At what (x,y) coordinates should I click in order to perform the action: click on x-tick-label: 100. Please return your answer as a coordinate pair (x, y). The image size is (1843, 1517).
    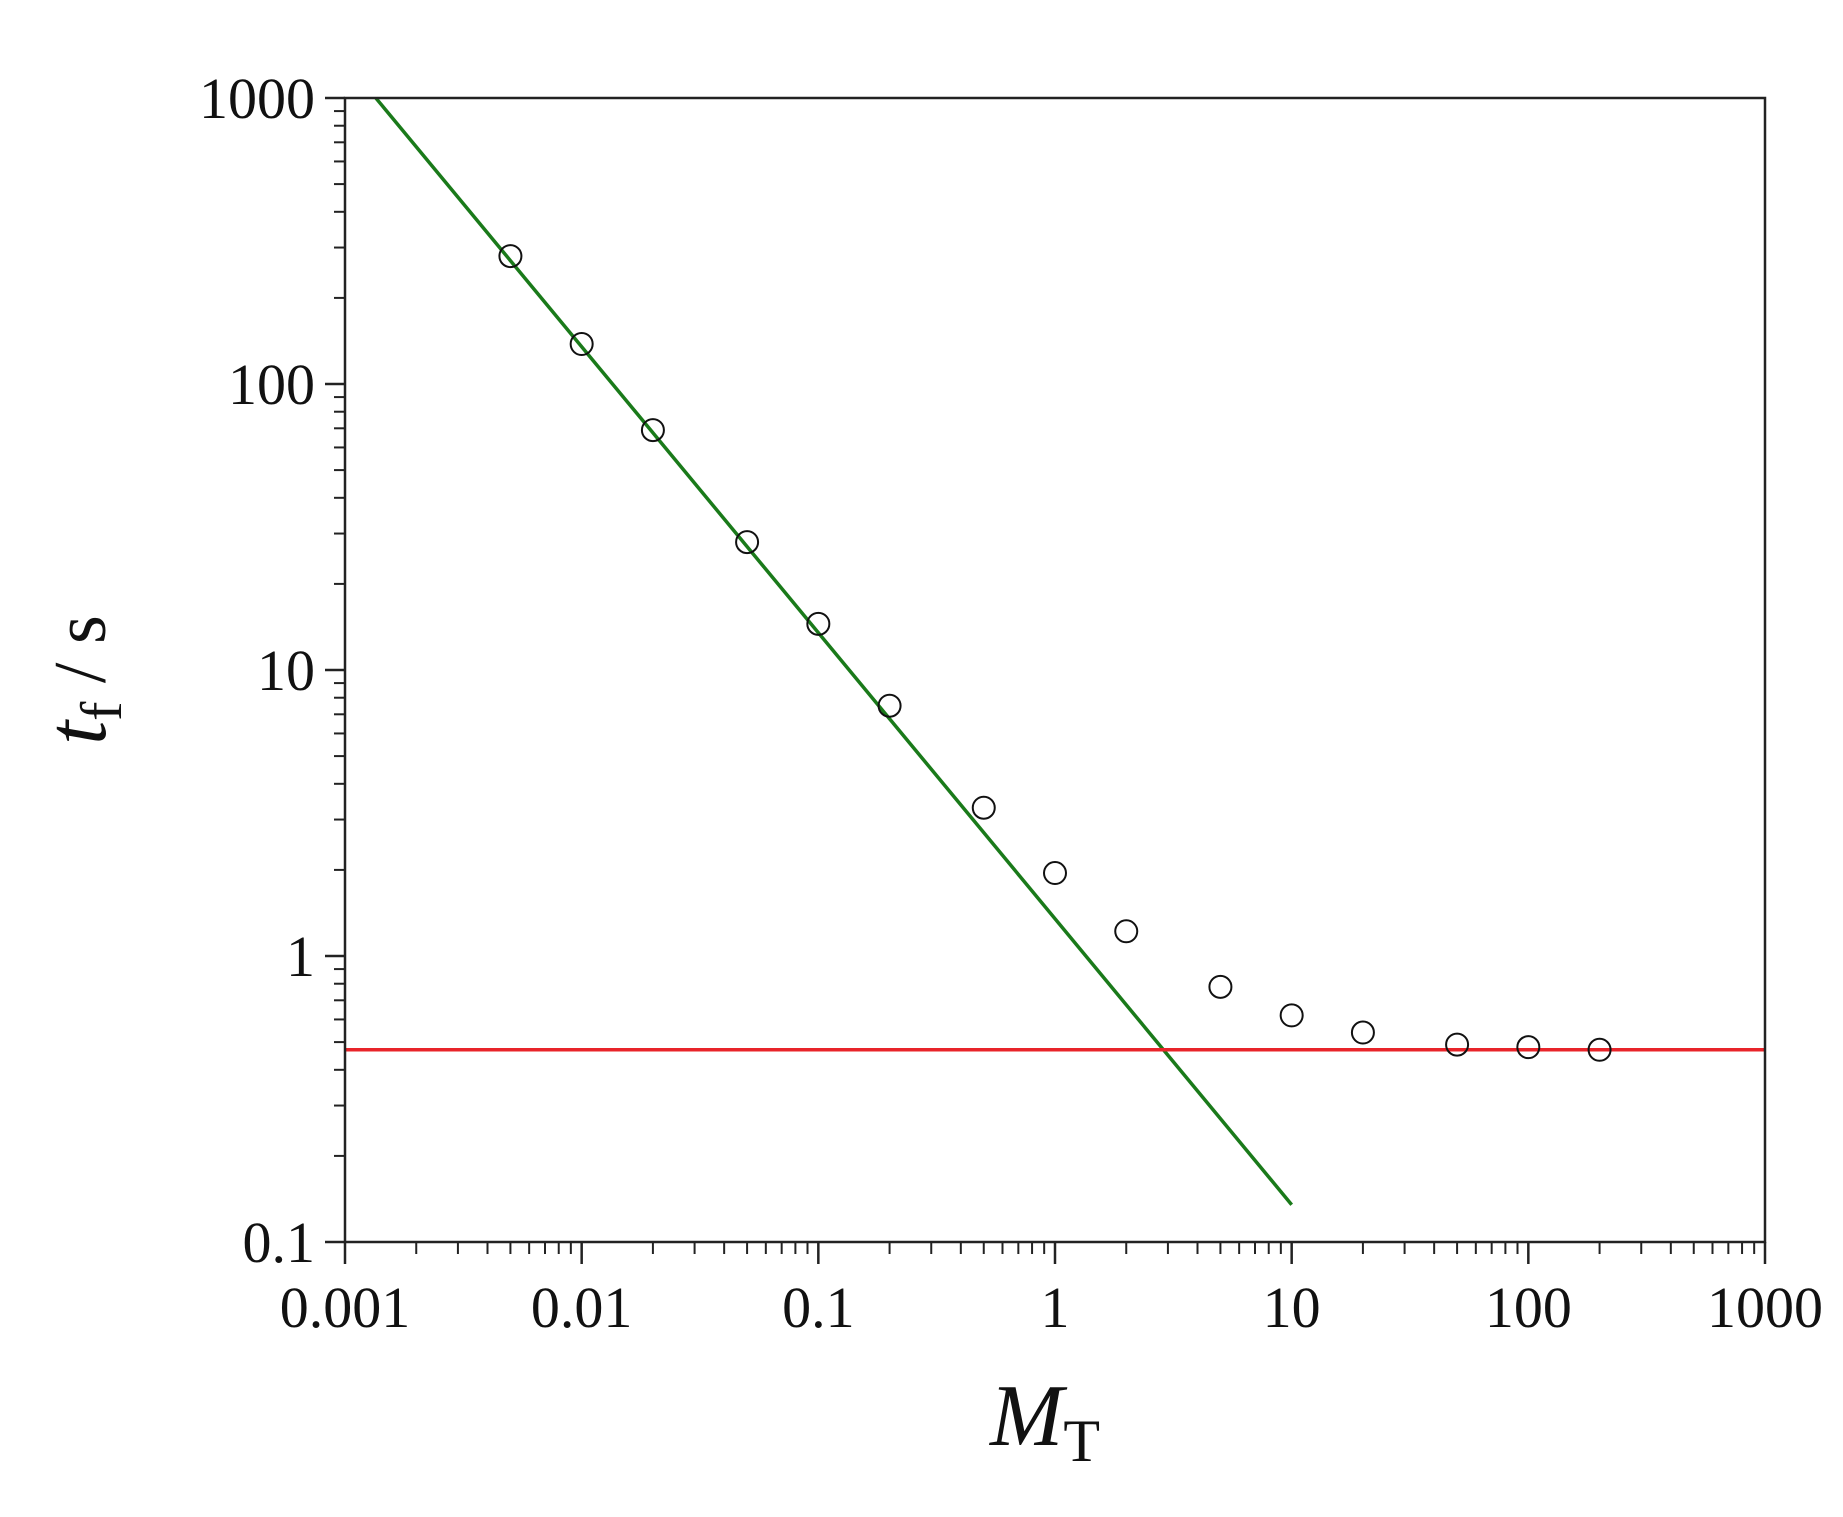
    Looking at the image, I should click on (1528, 1307).